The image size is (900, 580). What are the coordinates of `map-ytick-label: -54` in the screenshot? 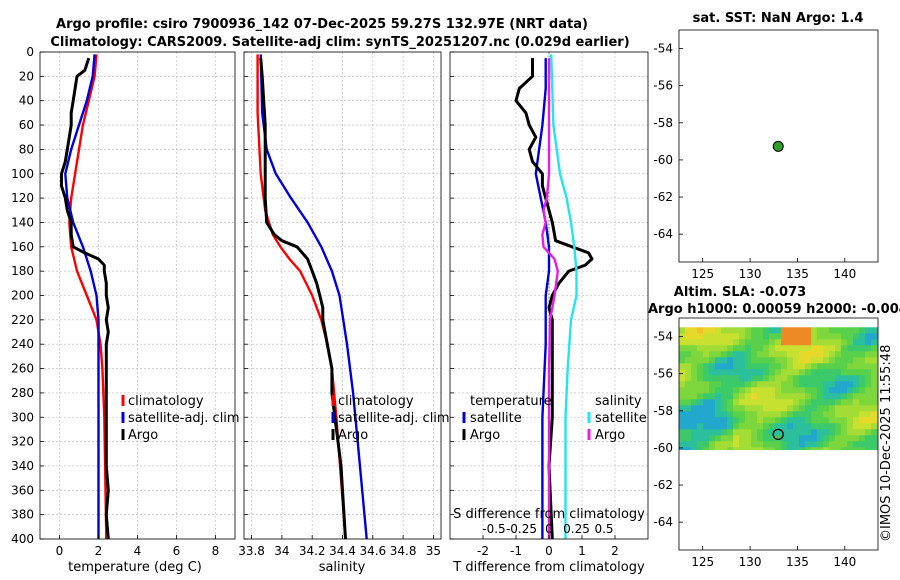 It's located at (663, 49).